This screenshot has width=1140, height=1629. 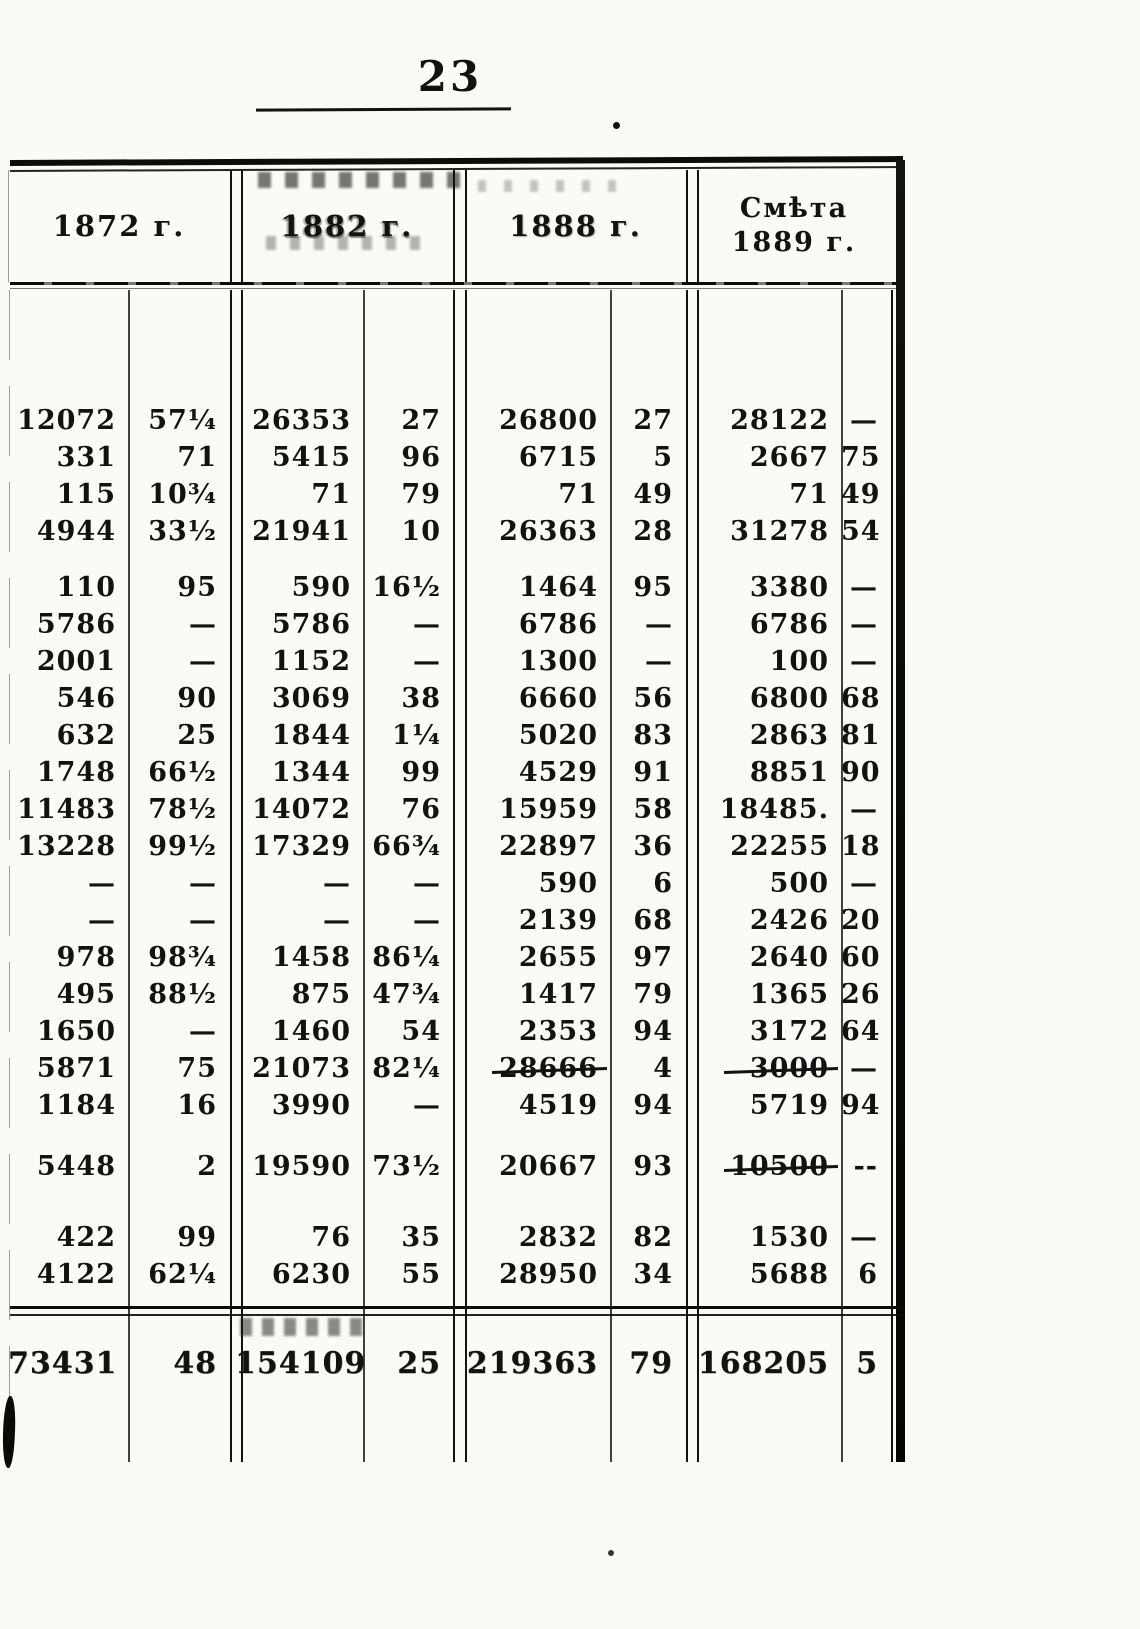 What do you see at coordinates (532, 1363) in the screenshot?
I see `total-rubles-1888: 219363` at bounding box center [532, 1363].